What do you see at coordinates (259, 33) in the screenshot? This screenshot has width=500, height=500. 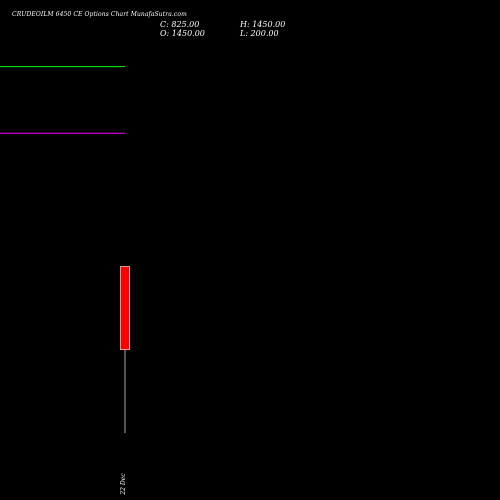 I see `ohlc-low-label: L: 200.00` at bounding box center [259, 33].